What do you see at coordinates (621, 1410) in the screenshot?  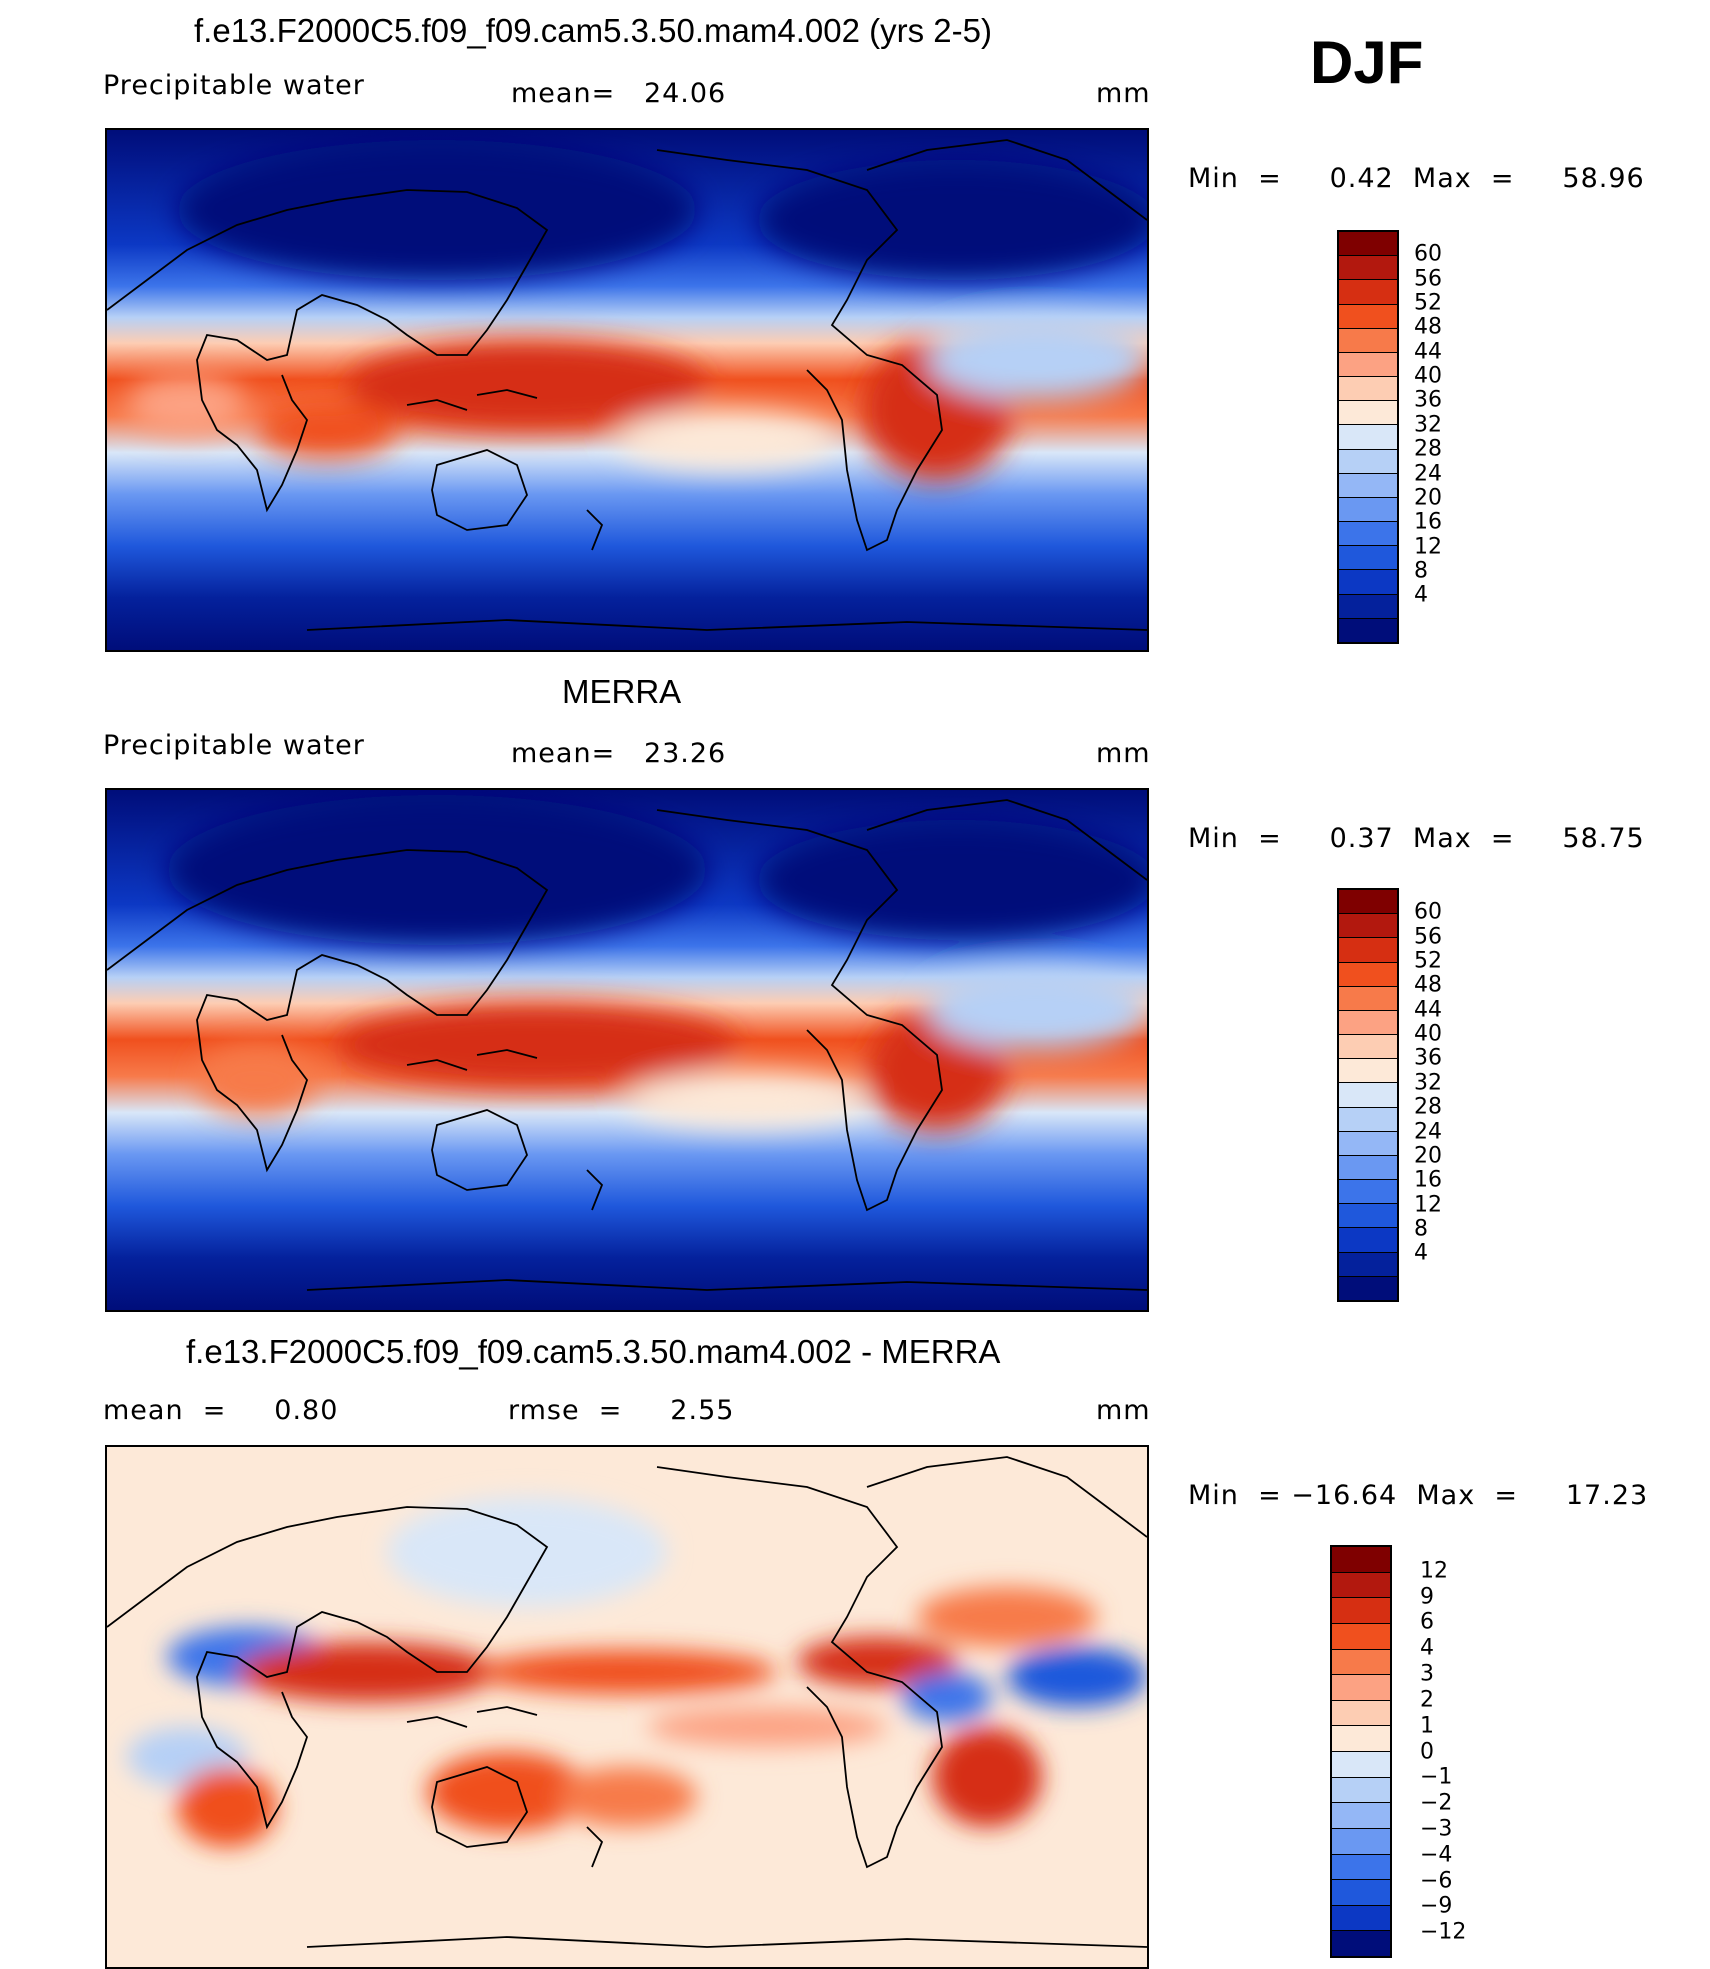 I see `panel3-rmse-label: rmse = 2.55` at bounding box center [621, 1410].